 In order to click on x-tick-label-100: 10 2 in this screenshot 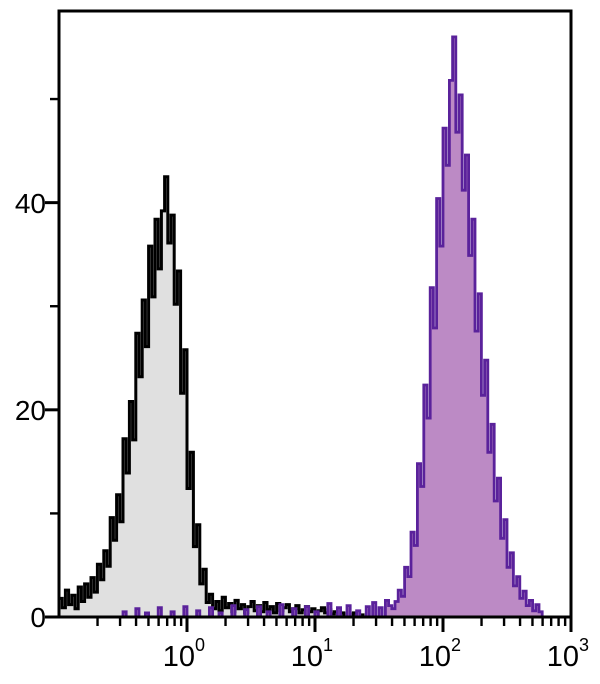, I will do `click(440, 654)`.